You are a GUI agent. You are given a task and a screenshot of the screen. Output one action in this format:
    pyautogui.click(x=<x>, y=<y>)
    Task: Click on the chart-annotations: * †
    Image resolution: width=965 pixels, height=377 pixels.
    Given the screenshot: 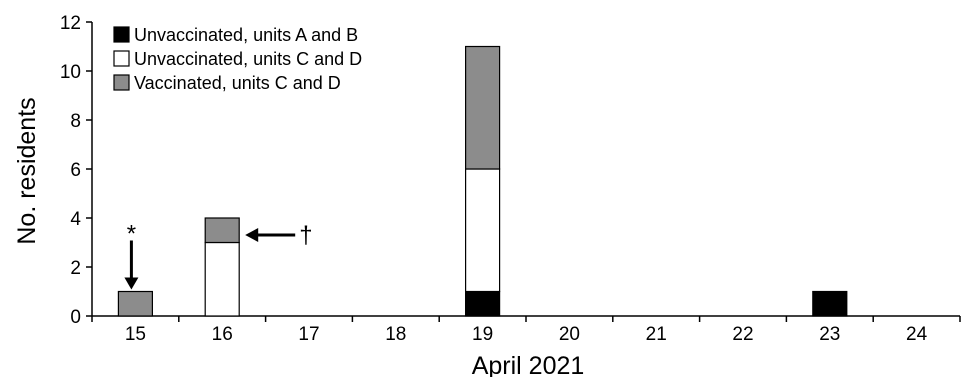 What is the action you would take?
    pyautogui.click(x=218, y=255)
    